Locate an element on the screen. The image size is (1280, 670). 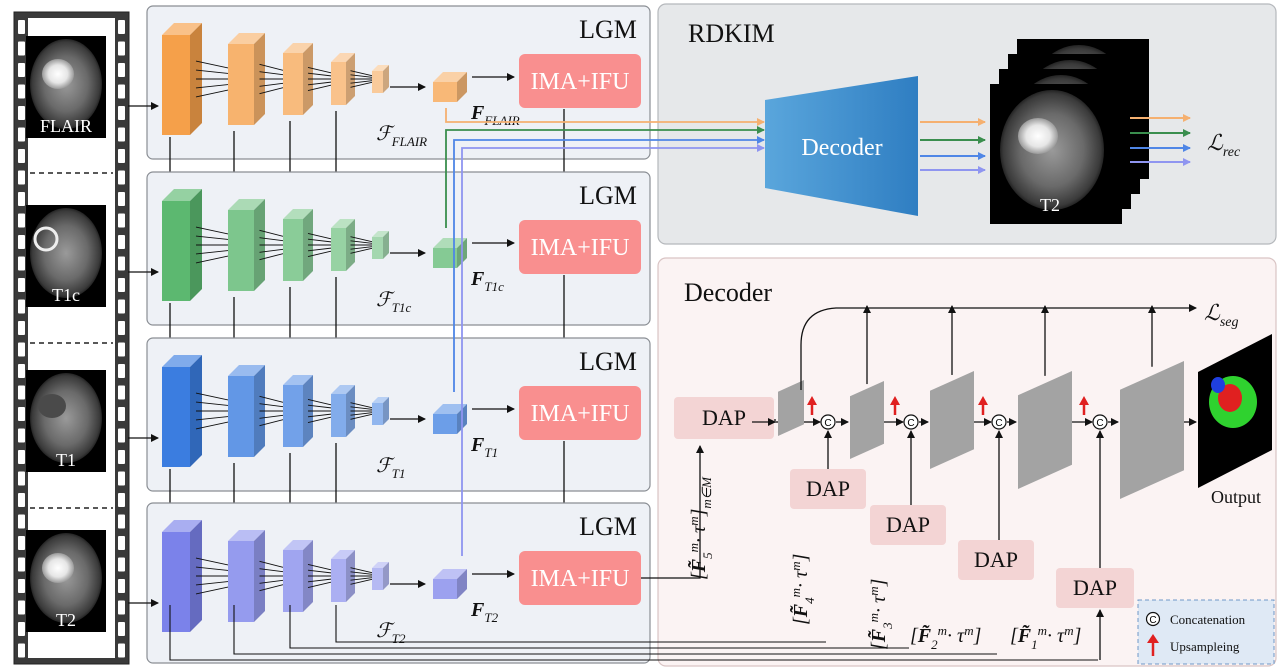
segmentation-output-image is located at coordinates (1235, 411).